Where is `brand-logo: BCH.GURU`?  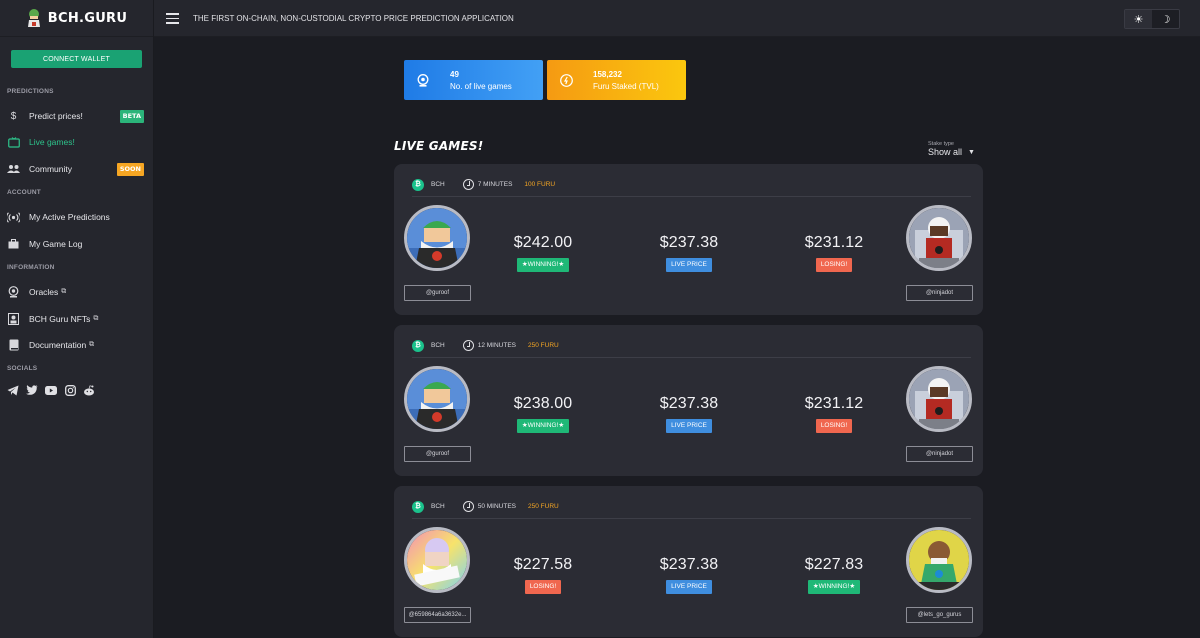
brand-logo: BCH.GURU is located at coordinates (76, 18).